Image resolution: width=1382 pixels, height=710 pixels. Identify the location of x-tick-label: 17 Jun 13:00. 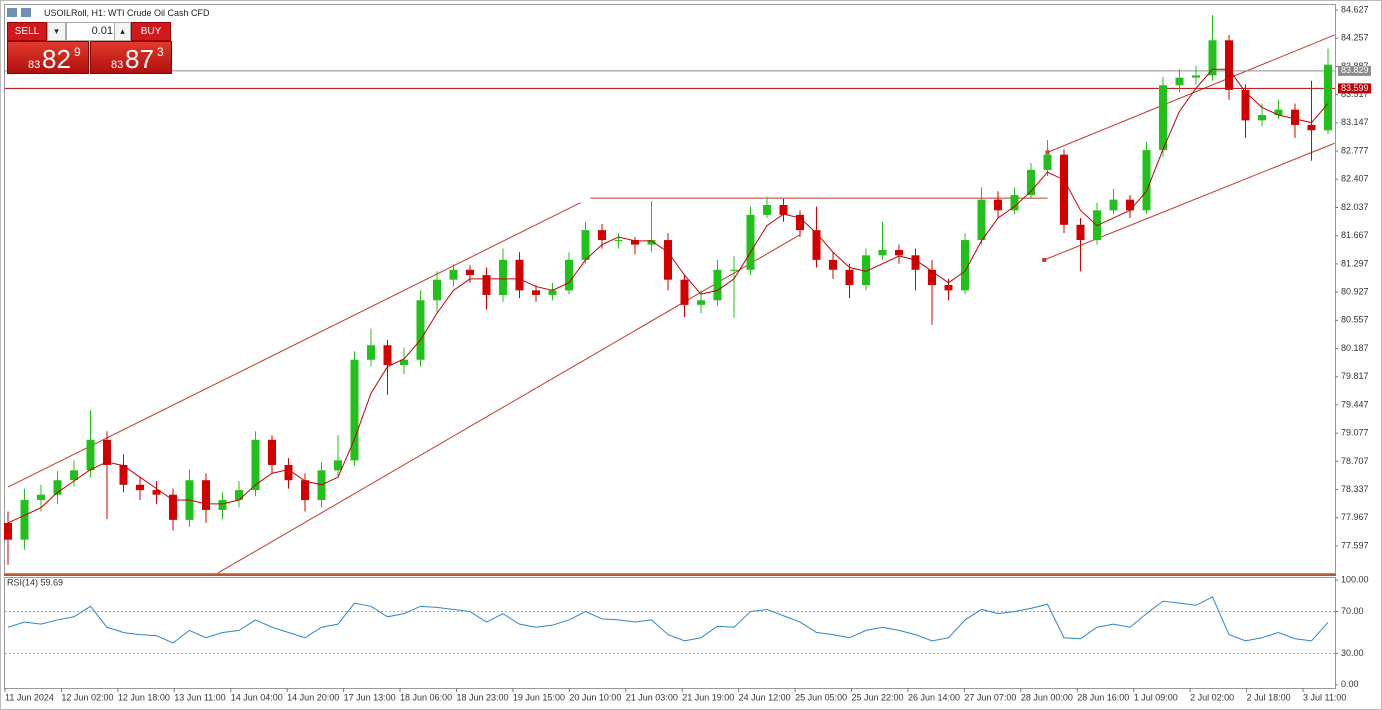
(370, 697).